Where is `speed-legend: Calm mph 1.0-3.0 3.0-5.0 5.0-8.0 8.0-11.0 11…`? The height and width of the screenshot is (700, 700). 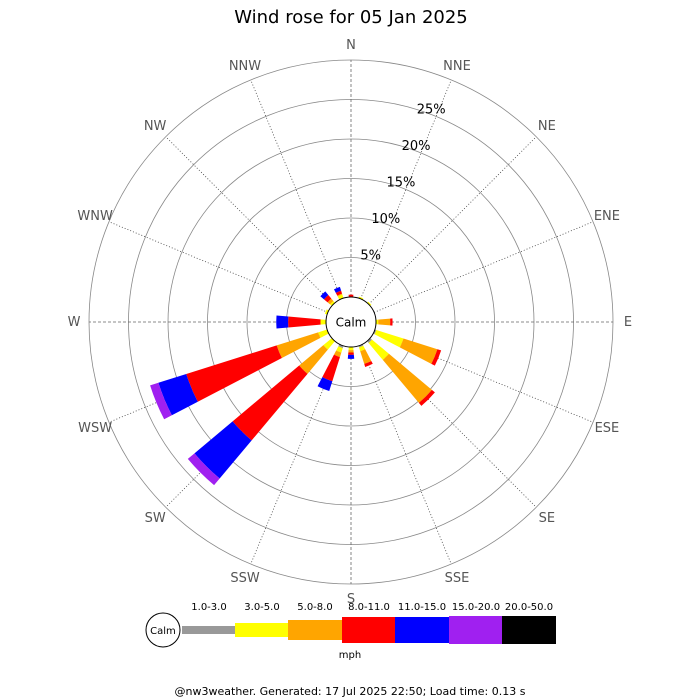 speed-legend: Calm mph 1.0-3.0 3.0-5.0 5.0-8.0 8.0-11.0 11… is located at coordinates (350, 631).